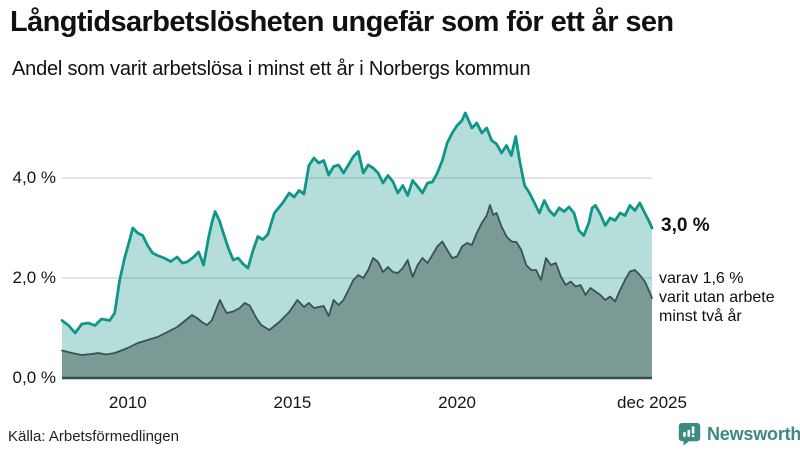 The height and width of the screenshot is (455, 800). What do you see at coordinates (701, 278) in the screenshot?
I see `two-year-annotation-line1: varav 1,6 %` at bounding box center [701, 278].